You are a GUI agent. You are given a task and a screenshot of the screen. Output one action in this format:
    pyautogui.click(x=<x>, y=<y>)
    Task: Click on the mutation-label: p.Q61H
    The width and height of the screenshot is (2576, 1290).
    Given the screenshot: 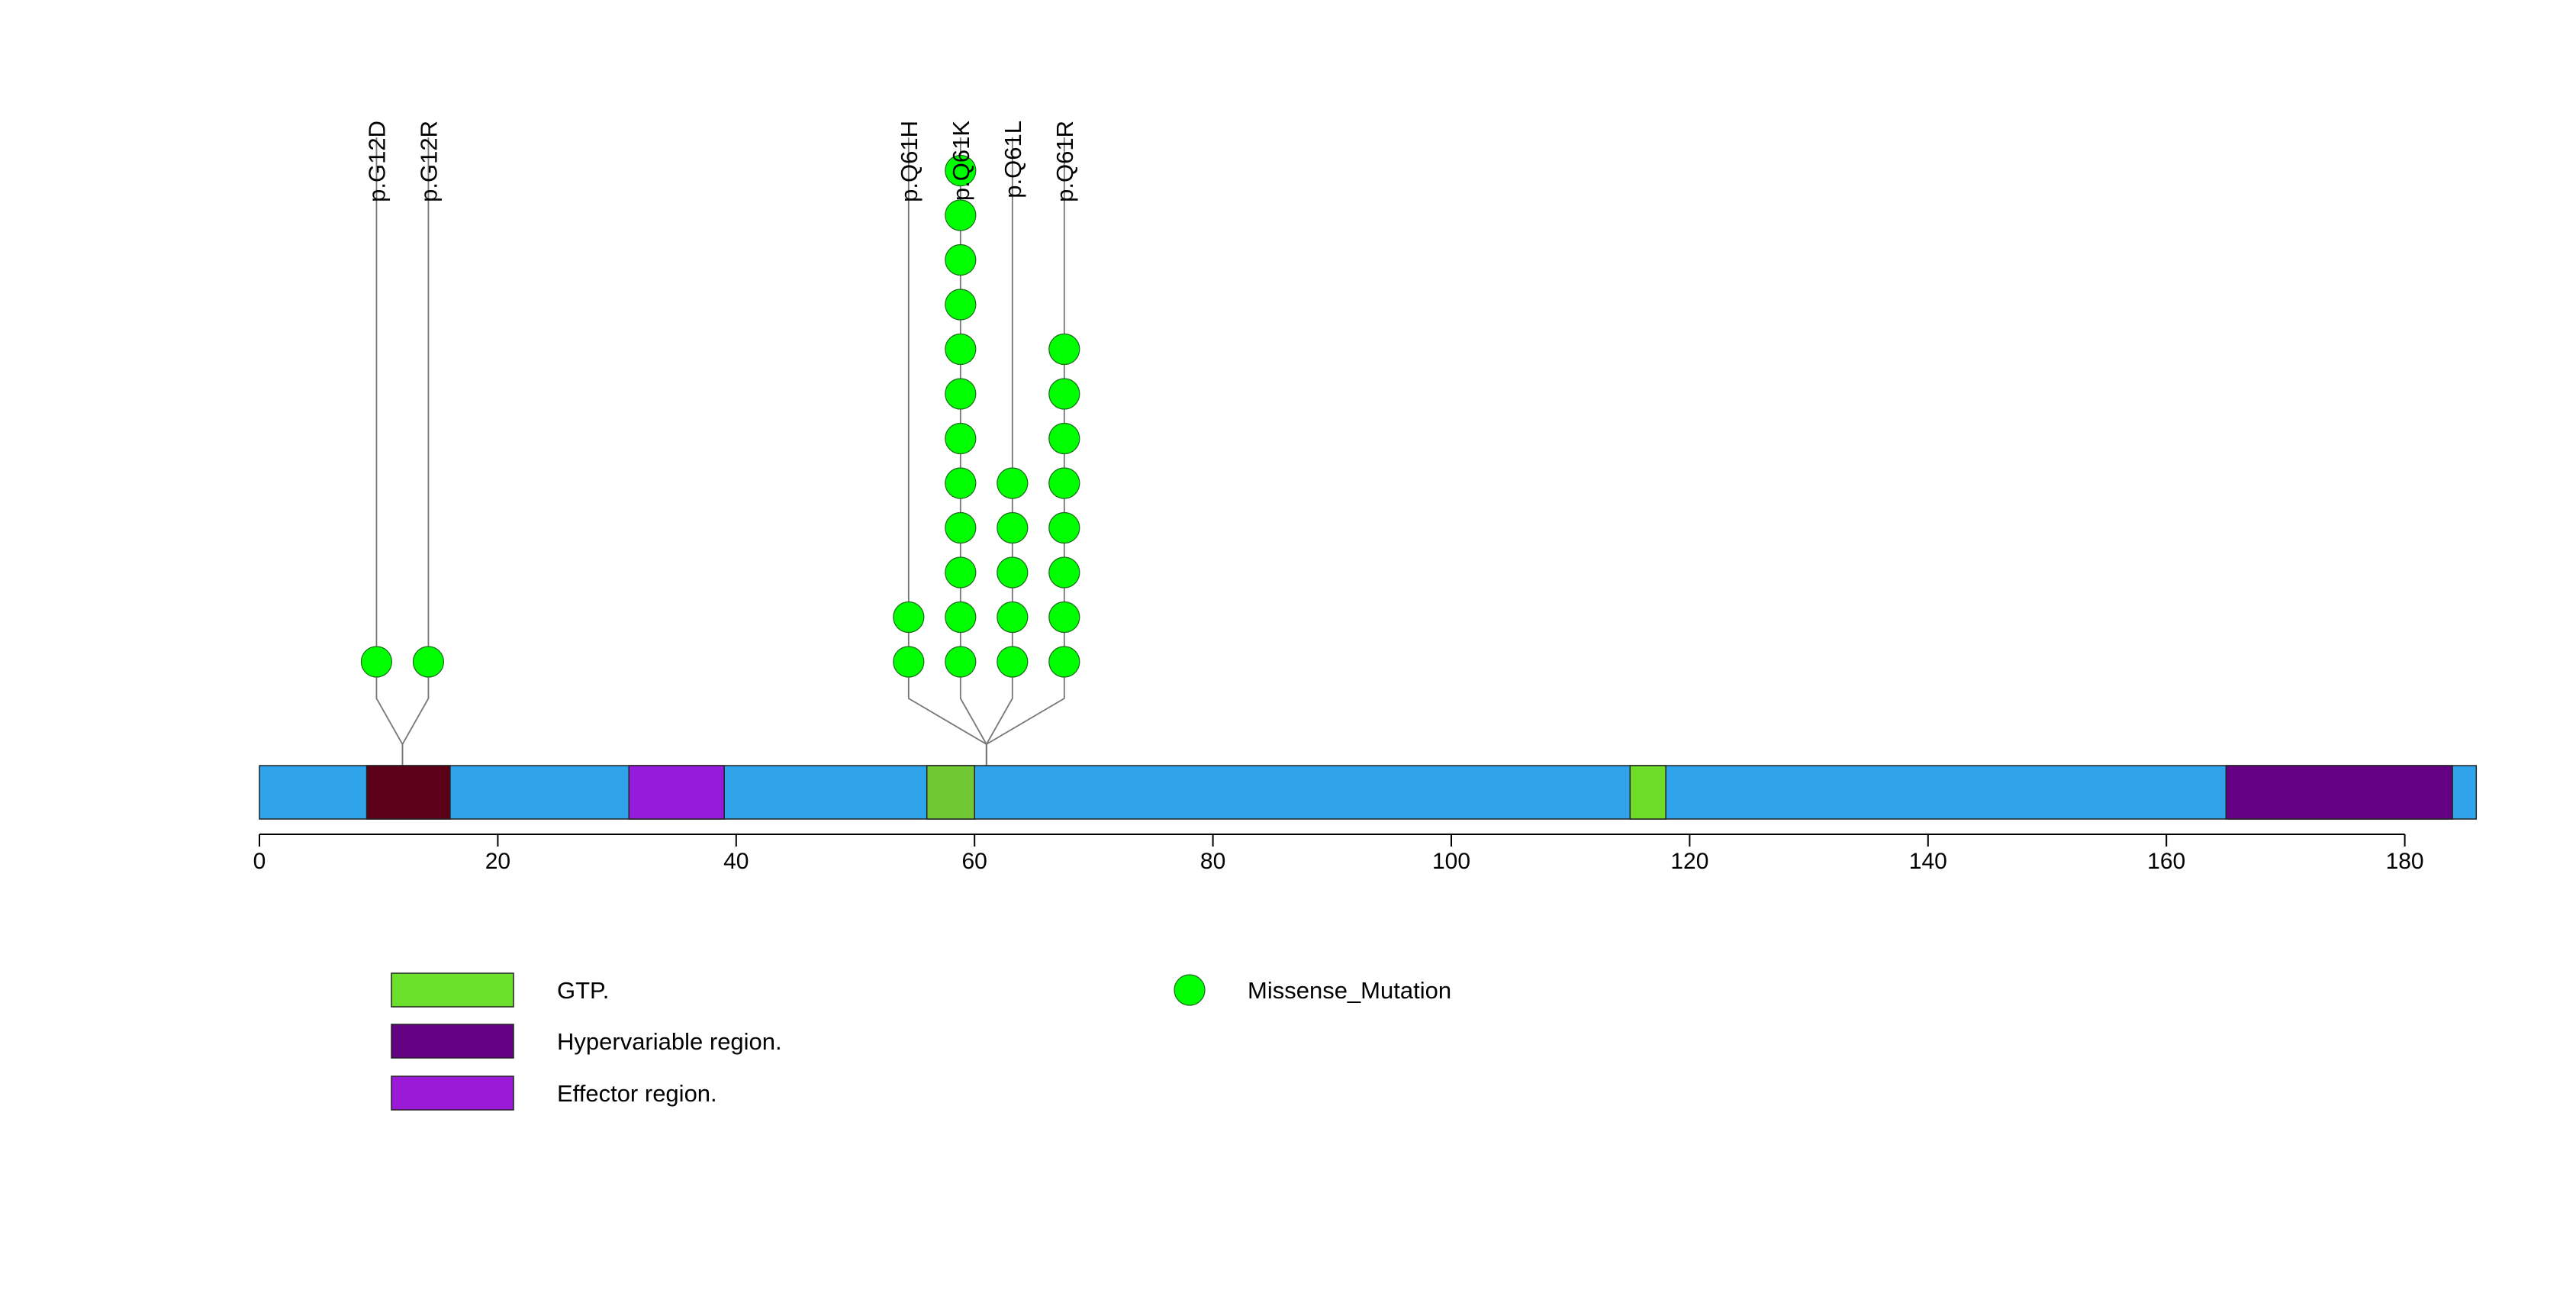 What is the action you would take?
    pyautogui.click(x=909, y=161)
    